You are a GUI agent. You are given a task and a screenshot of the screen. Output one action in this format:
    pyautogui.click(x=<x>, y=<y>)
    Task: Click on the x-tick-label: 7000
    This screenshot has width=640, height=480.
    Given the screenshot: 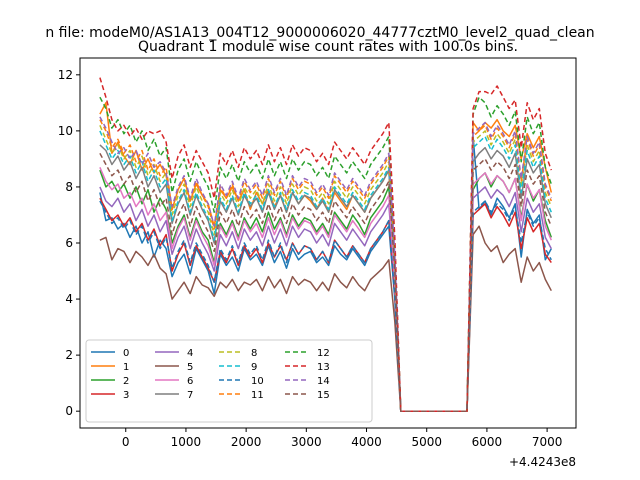 What is the action you would take?
    pyautogui.click(x=547, y=442)
    